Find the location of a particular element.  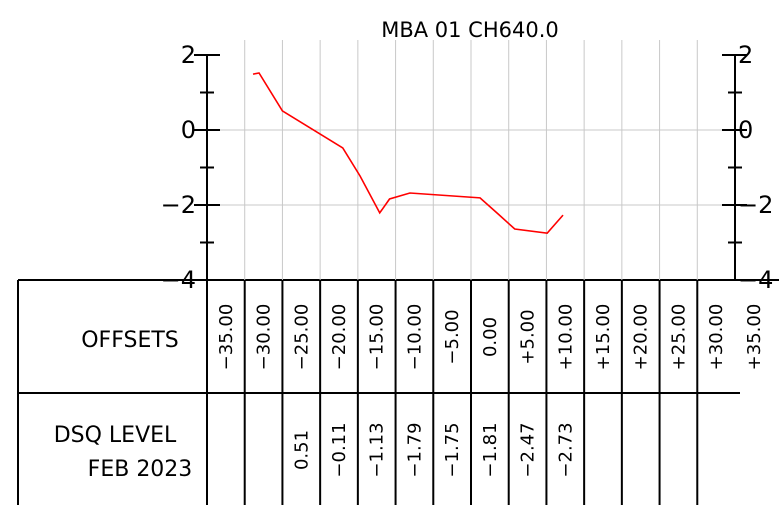

level-label: 0.51 is located at coordinates (301, 450).